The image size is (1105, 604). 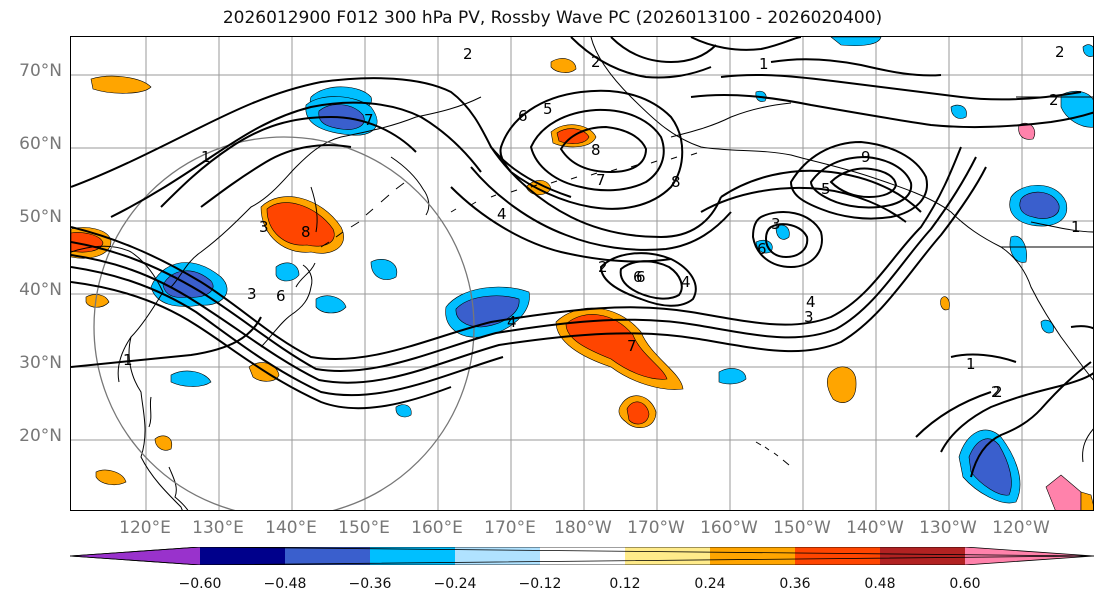 I want to click on lon-label-180w: 180°W, so click(x=583, y=528).